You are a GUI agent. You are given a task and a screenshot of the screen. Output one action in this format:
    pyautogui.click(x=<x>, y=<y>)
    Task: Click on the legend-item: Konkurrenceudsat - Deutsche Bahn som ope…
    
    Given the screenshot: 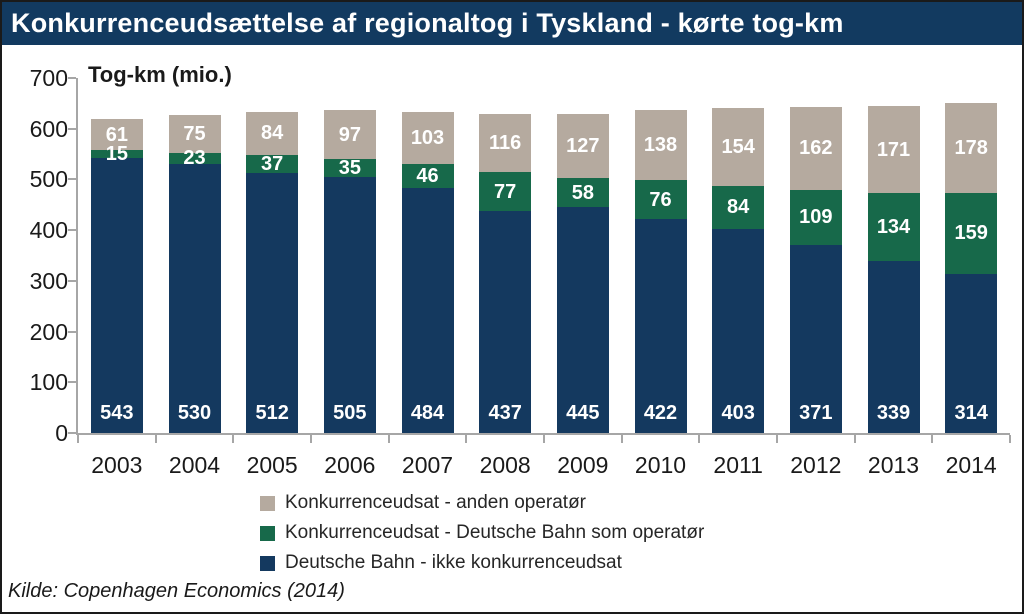 What is the action you would take?
    pyautogui.click(x=482, y=533)
    